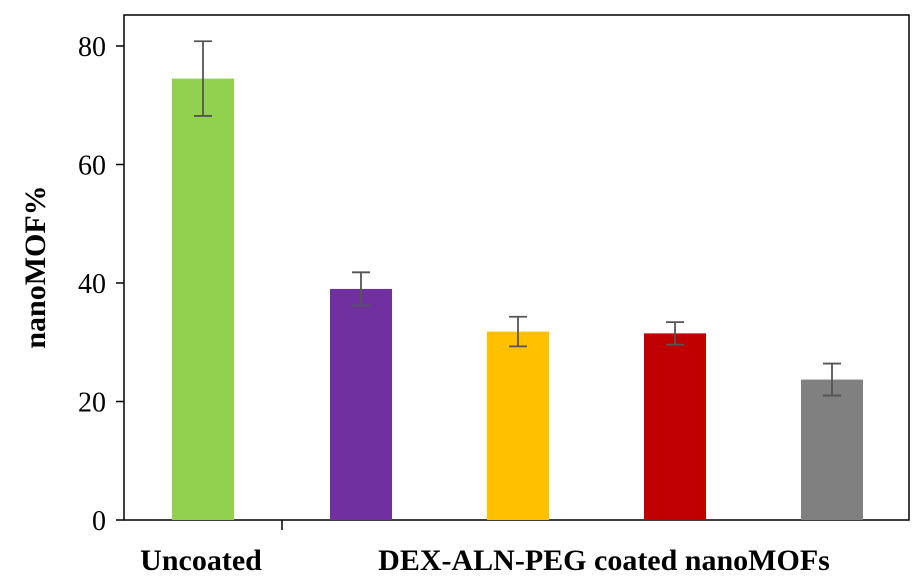  Describe the element at coordinates (92, 403) in the screenshot. I see `y-tick-label: 20` at that location.